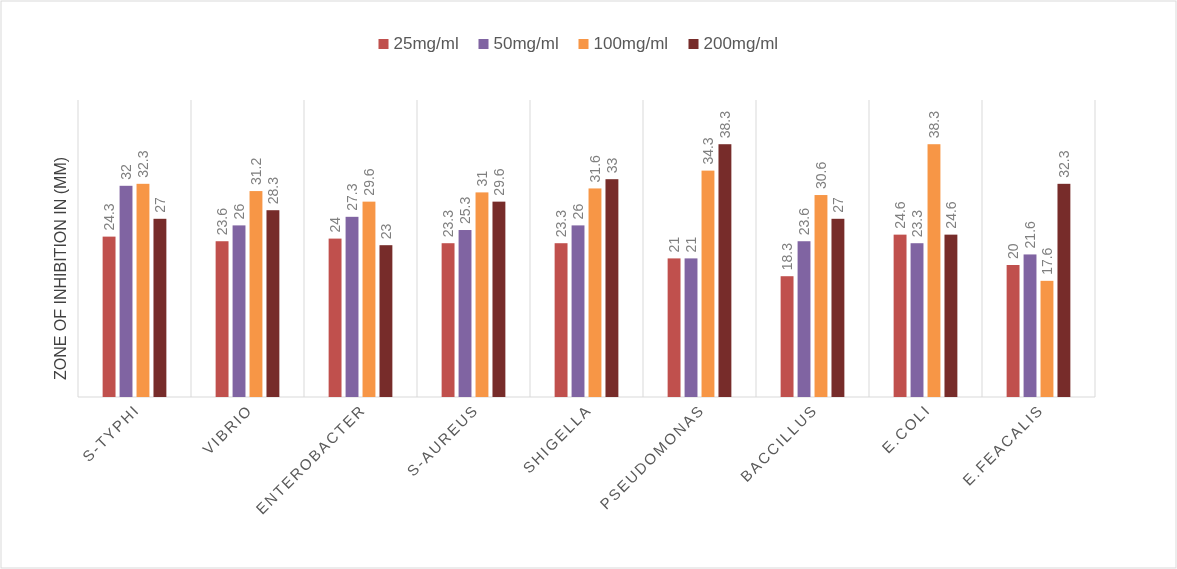 This screenshot has height=569, width=1177. What do you see at coordinates (481, 178) in the screenshot?
I see `data-label: 31` at bounding box center [481, 178].